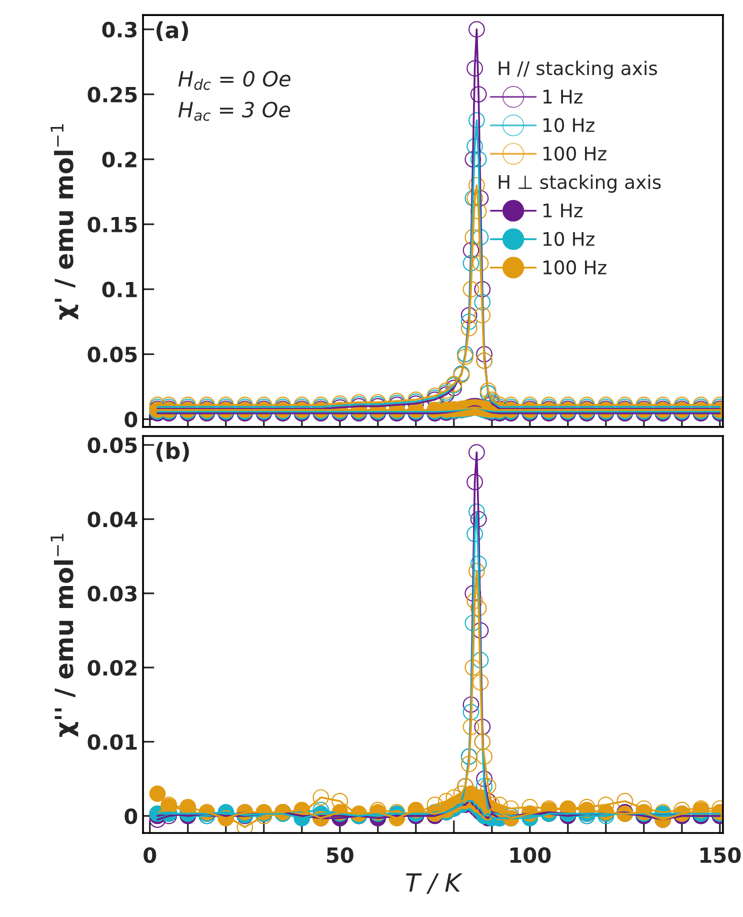 The image size is (743, 917). I want to click on y-tick-label: 0.03, so click(112, 594).